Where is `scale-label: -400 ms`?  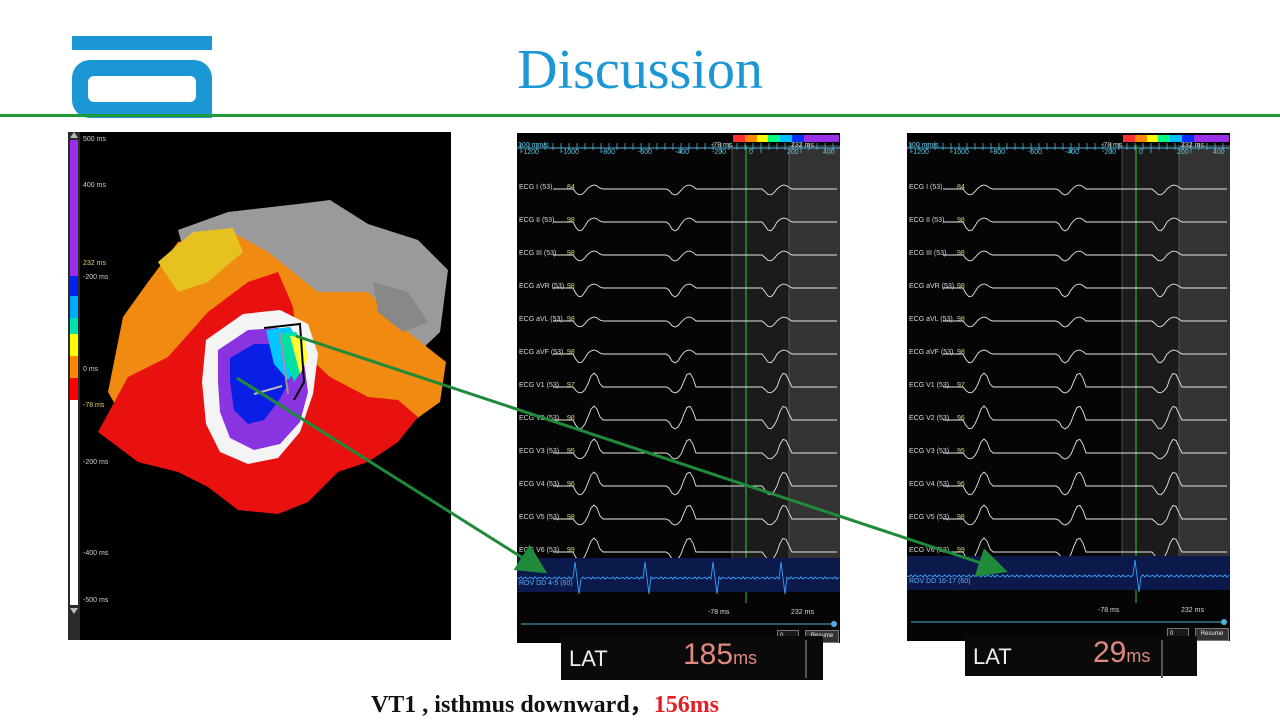 scale-label: -400 ms is located at coordinates (96, 553).